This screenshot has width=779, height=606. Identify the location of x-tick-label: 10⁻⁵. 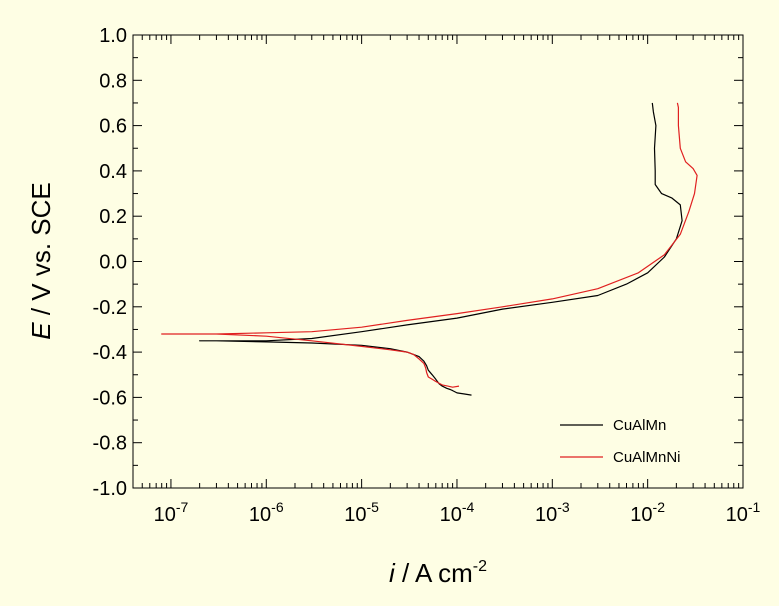
(361, 512).